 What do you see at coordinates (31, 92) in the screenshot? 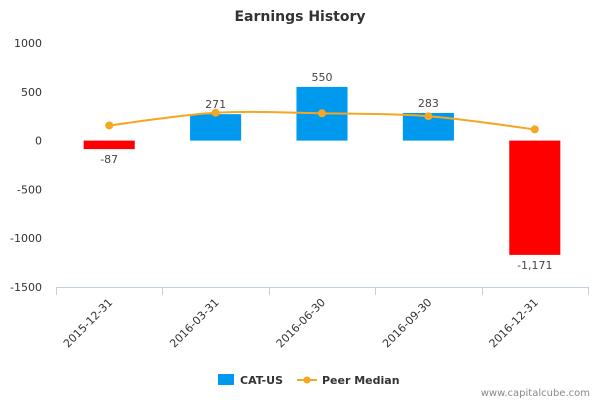
I see `y-tick-label: 500` at bounding box center [31, 92].